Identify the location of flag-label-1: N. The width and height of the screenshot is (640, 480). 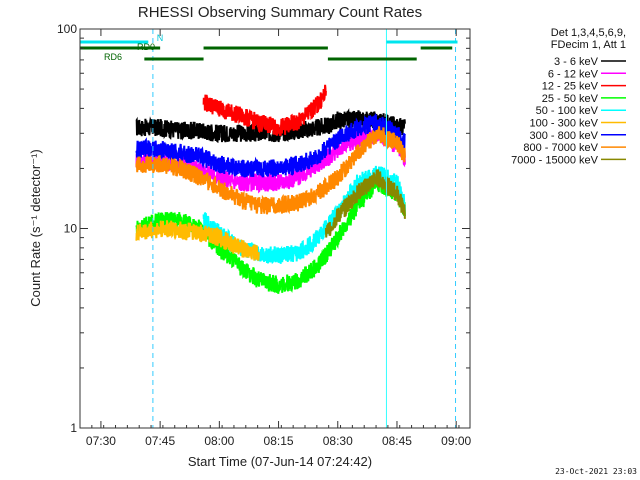
(160, 38).